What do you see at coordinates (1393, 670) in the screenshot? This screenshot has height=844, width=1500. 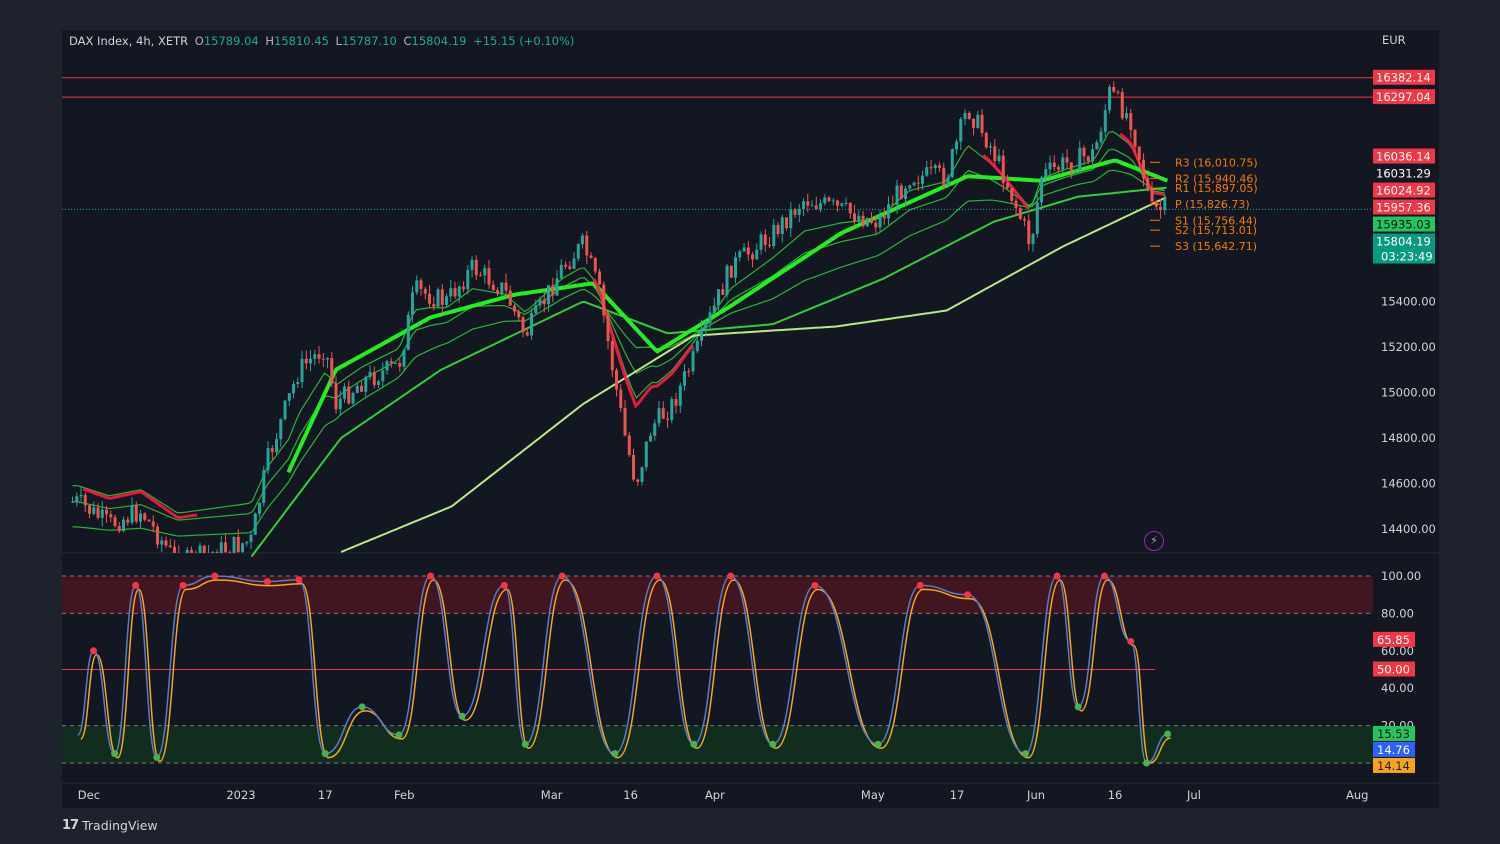 I see `stochastic-axis-label-text: 50.00` at bounding box center [1393, 670].